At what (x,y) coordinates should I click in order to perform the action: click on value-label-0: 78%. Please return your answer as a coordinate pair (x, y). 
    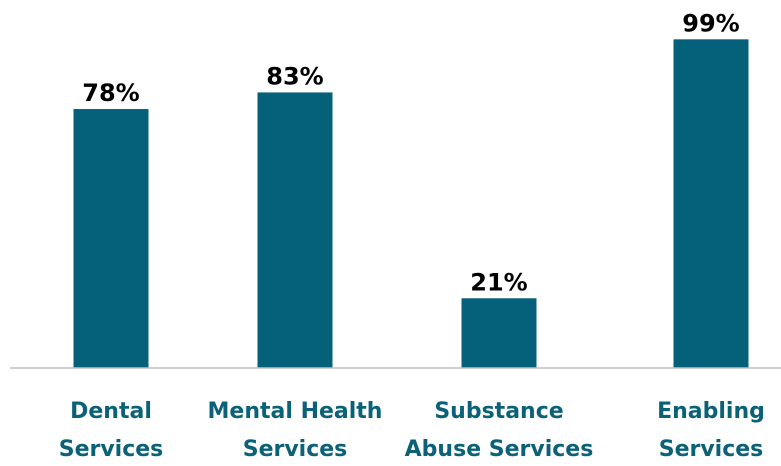
    Looking at the image, I should click on (110, 93).